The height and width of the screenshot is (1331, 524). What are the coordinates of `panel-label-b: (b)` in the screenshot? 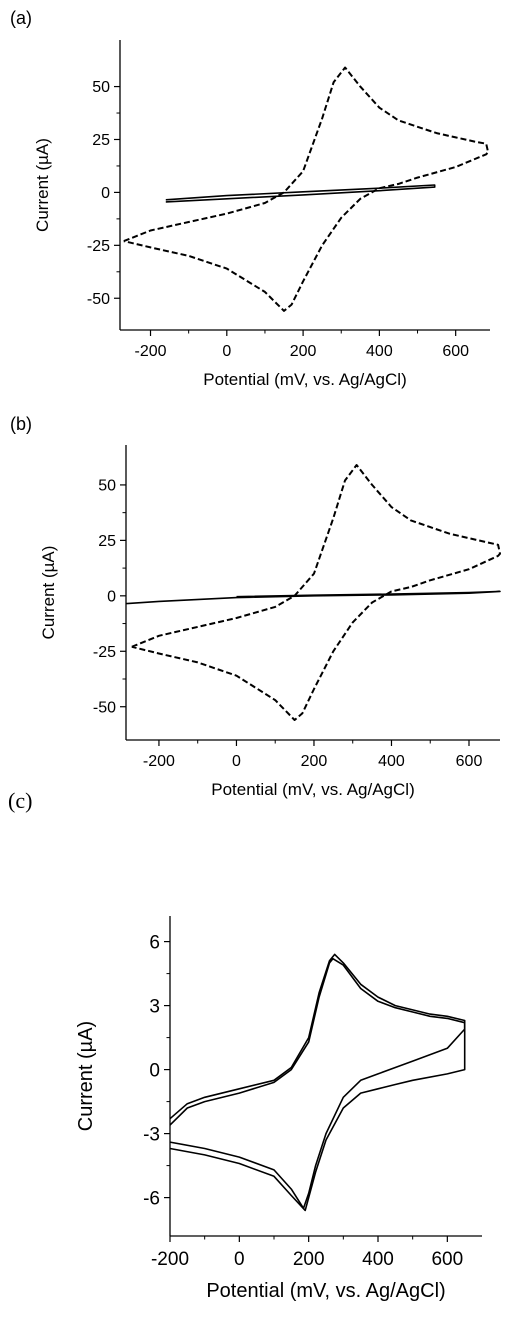 It's located at (21, 424).